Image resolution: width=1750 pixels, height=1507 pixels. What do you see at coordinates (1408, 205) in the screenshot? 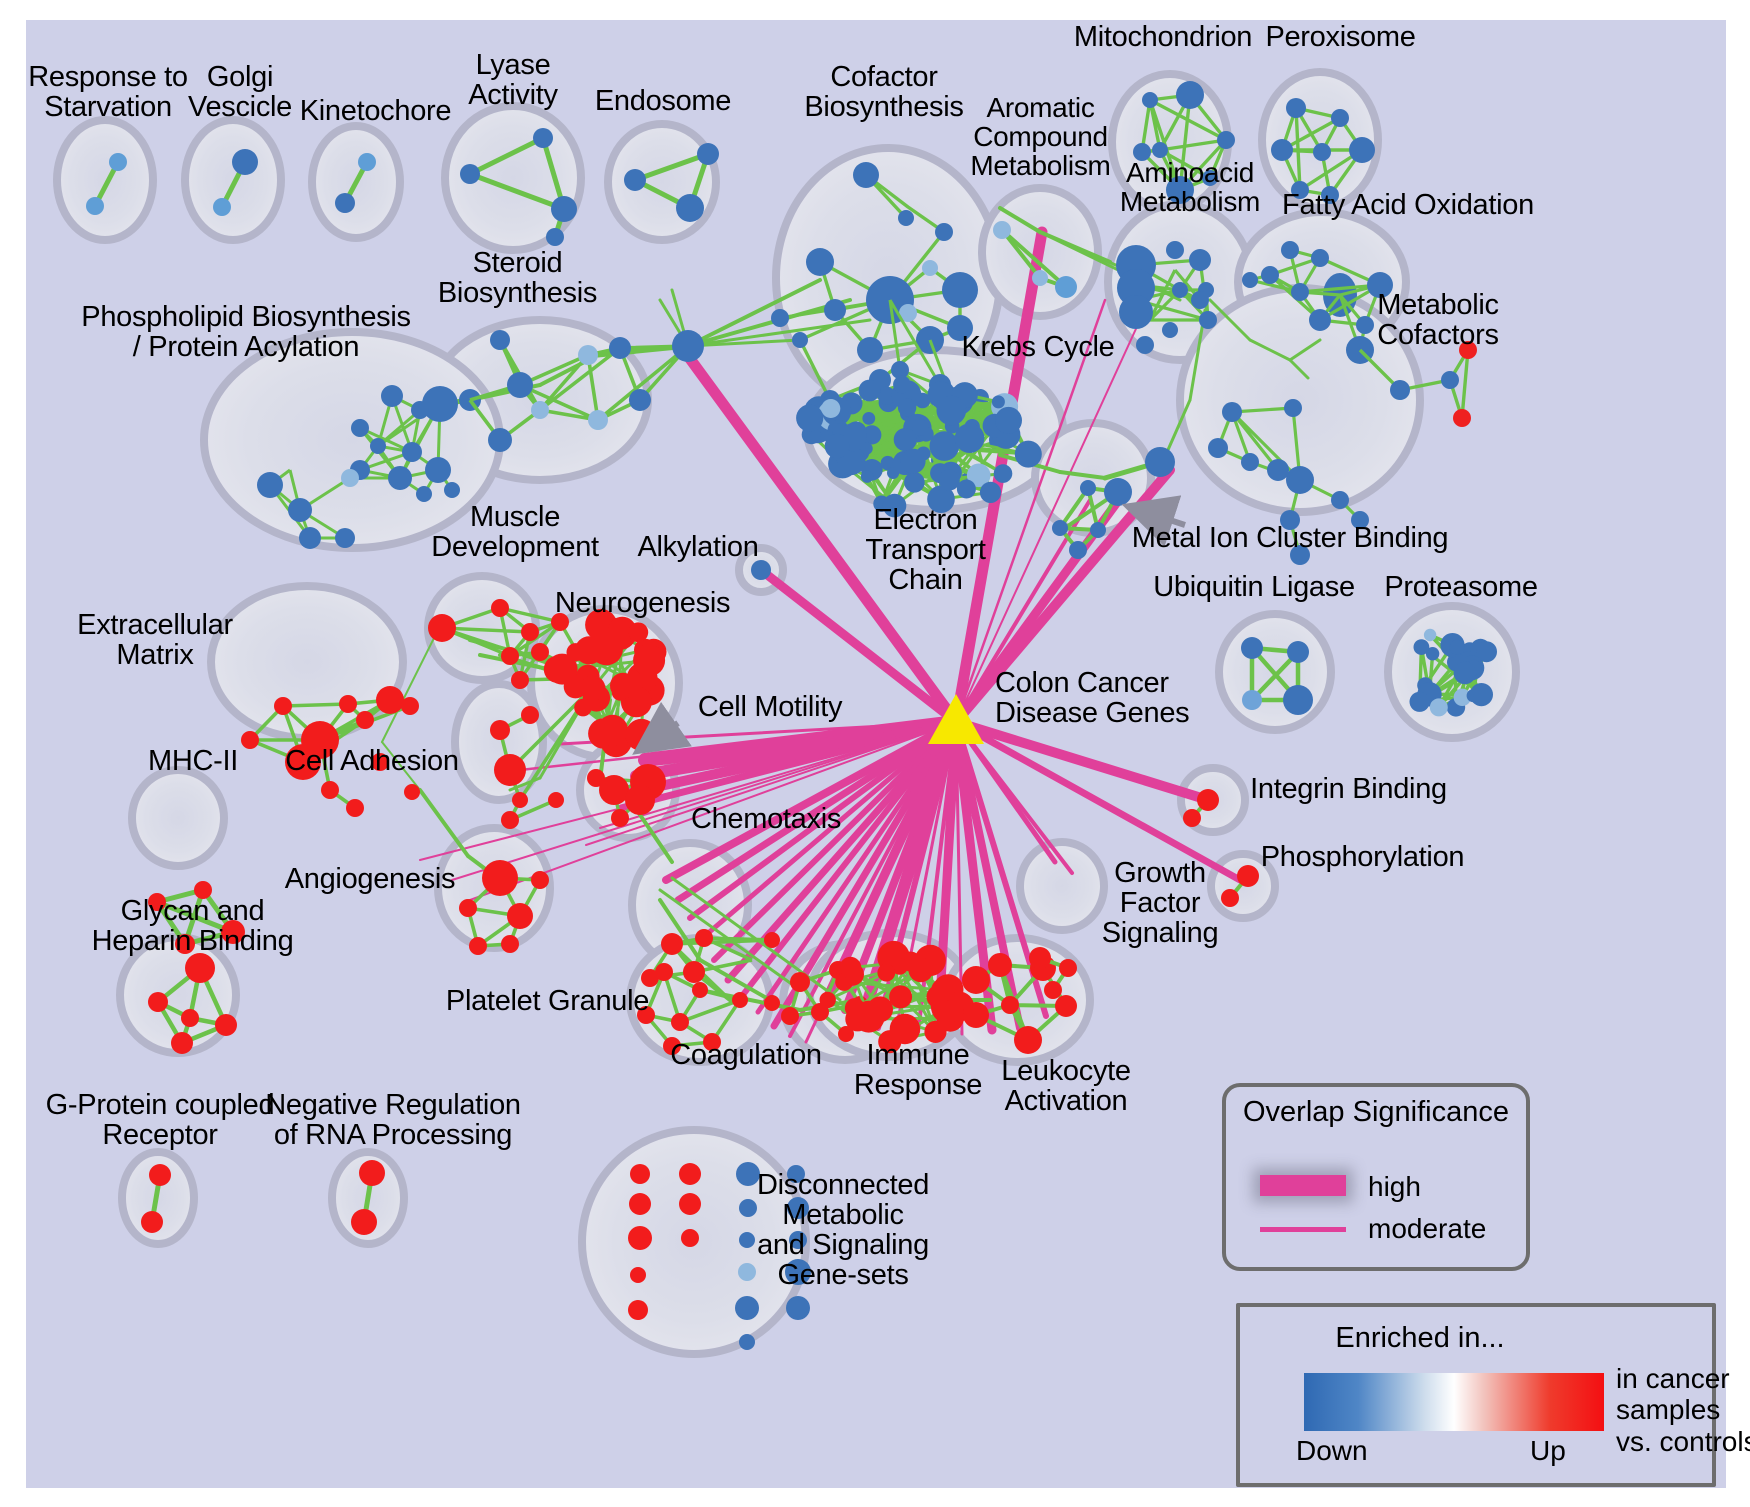
I see `cluster-label-fatty-acid-oxidation: Fatty Acid Oxidation` at bounding box center [1408, 205].